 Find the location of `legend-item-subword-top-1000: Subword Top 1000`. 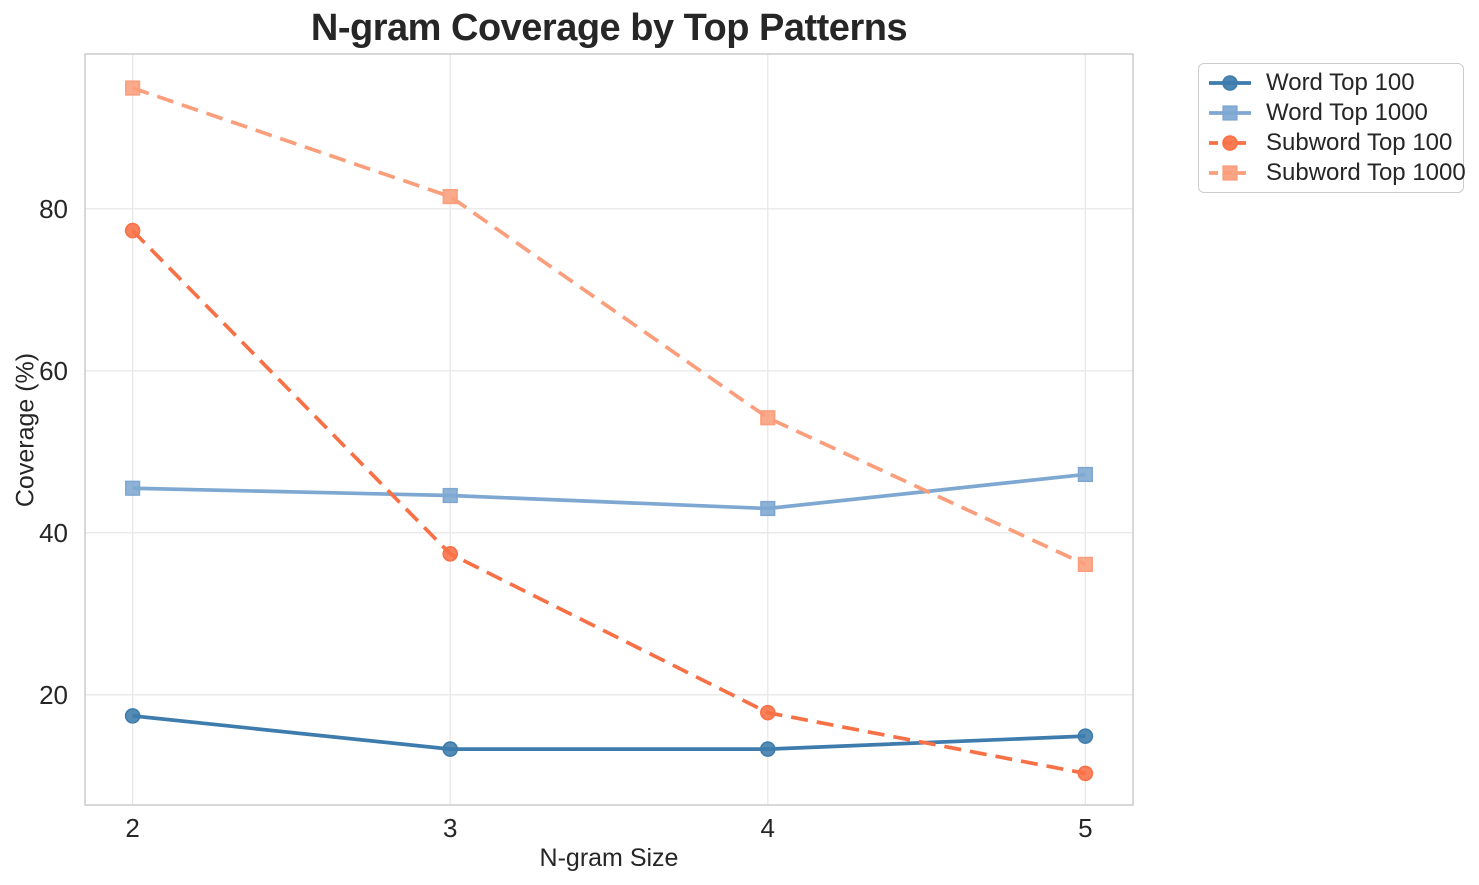

legend-item-subword-top-1000: Subword Top 1000 is located at coordinates (1336, 173).